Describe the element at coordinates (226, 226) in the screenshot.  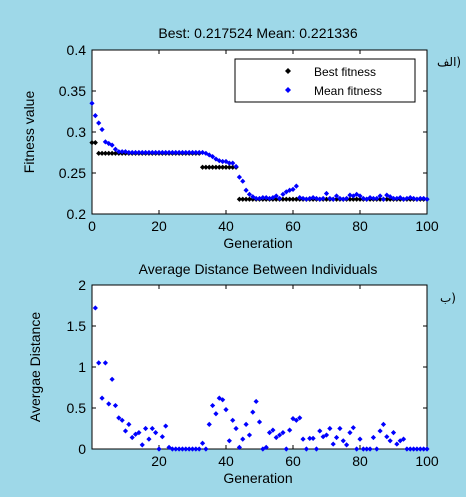
I see `fitness-xtick-label: 40` at that location.